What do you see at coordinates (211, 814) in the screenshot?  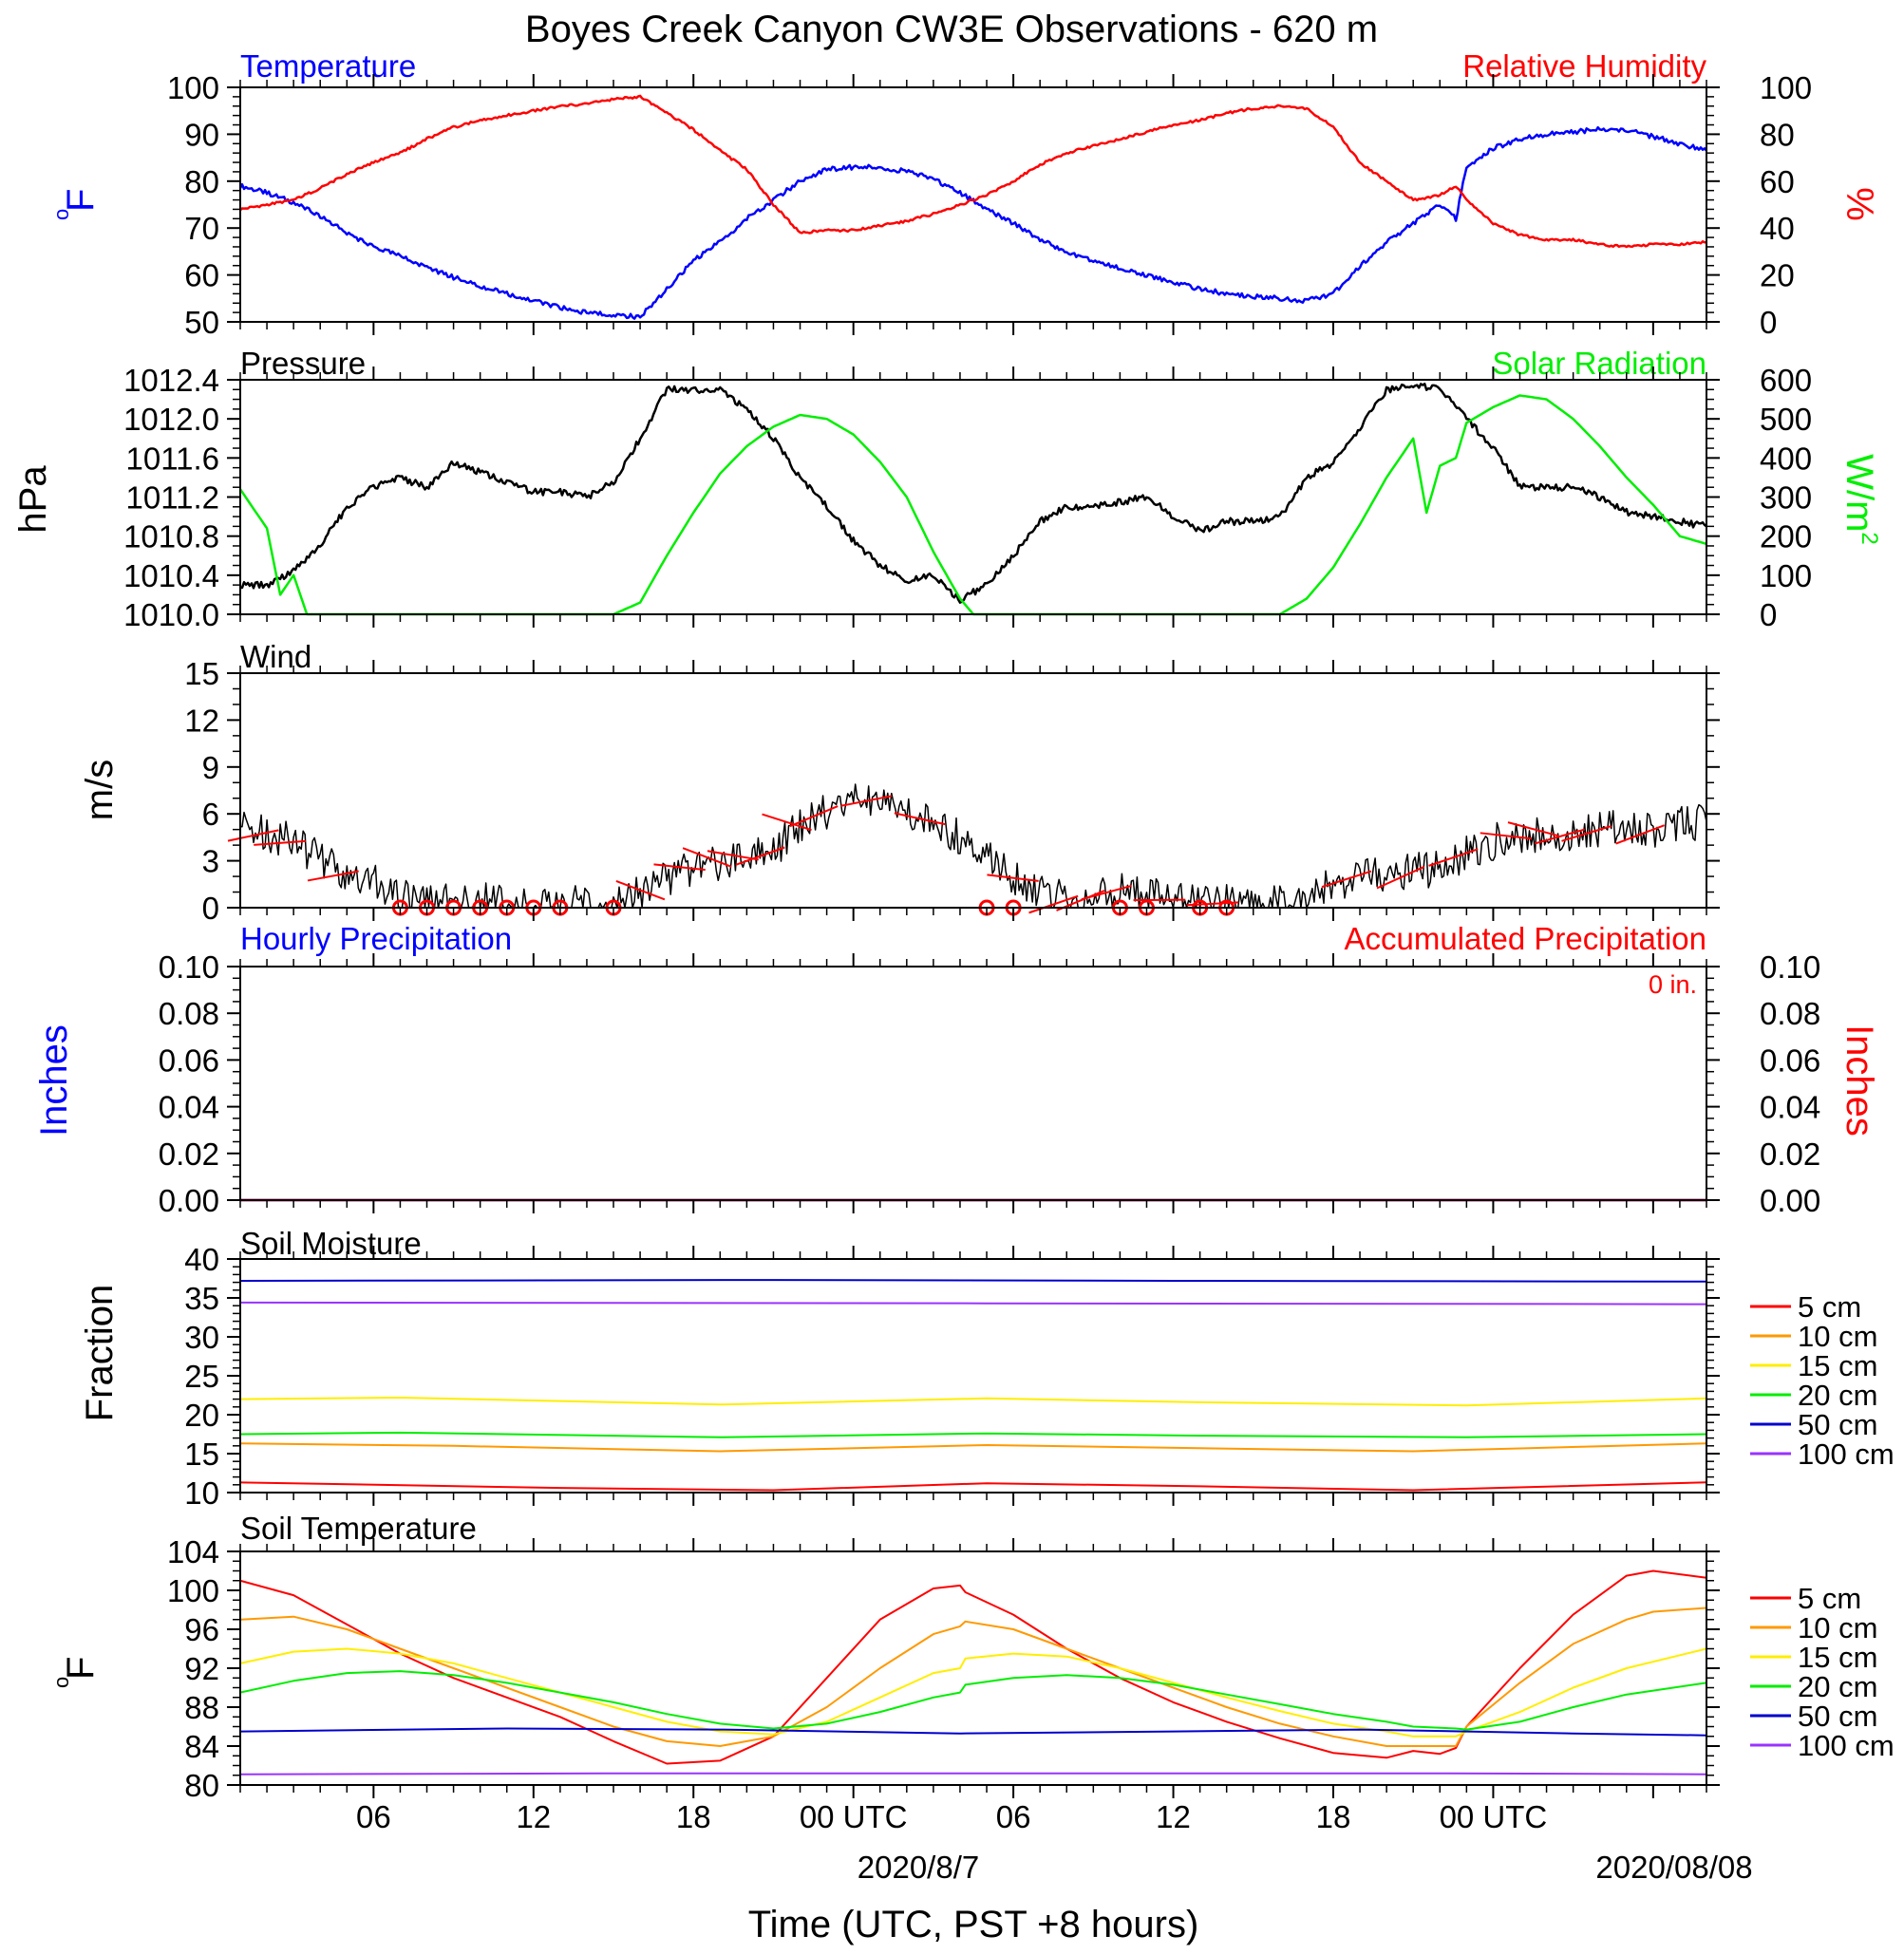 I see `y-tick-label: 6` at bounding box center [211, 814].